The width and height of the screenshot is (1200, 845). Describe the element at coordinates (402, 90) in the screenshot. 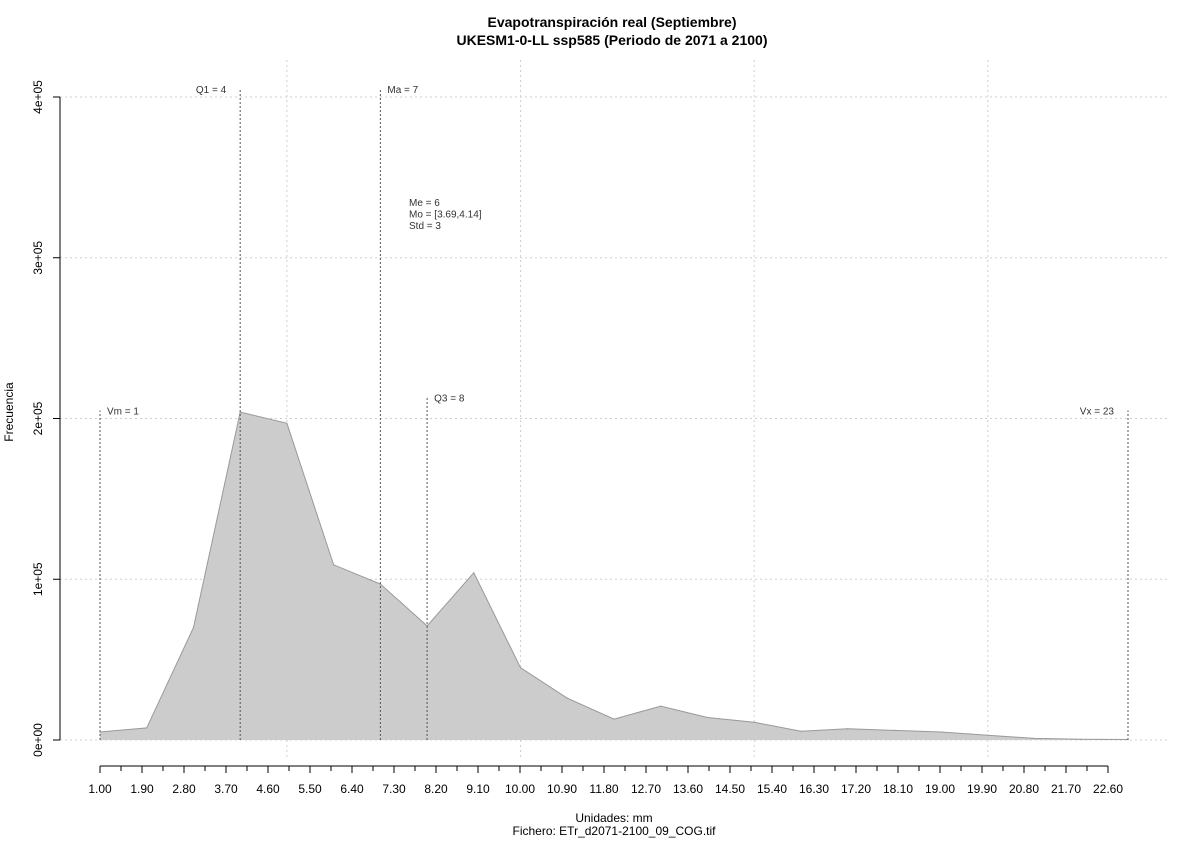

I see `marker-label: Ma = 7` at that location.